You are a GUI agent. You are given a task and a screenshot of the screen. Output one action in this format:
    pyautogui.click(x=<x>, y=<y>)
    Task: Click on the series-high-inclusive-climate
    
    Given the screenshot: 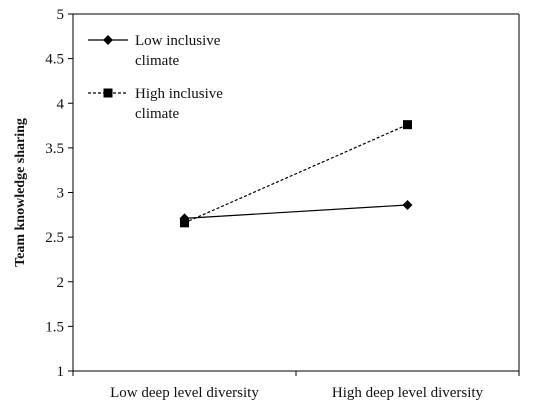 What is the action you would take?
    pyautogui.click(x=296, y=174)
    